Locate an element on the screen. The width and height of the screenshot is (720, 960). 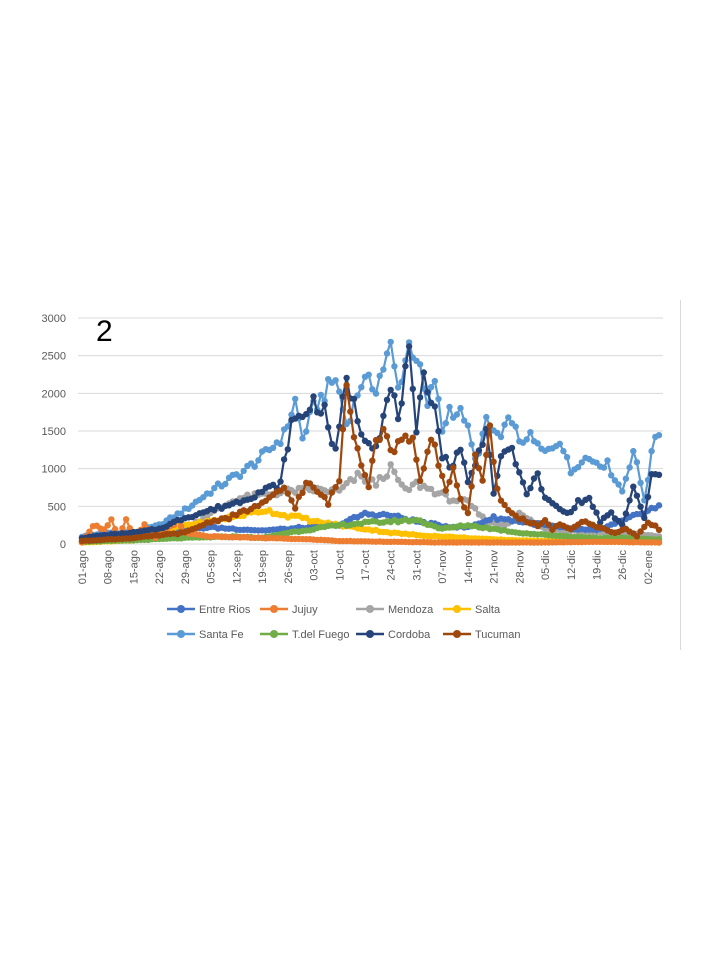
x-tick-label: 05-dic is located at coordinates (546, 565).